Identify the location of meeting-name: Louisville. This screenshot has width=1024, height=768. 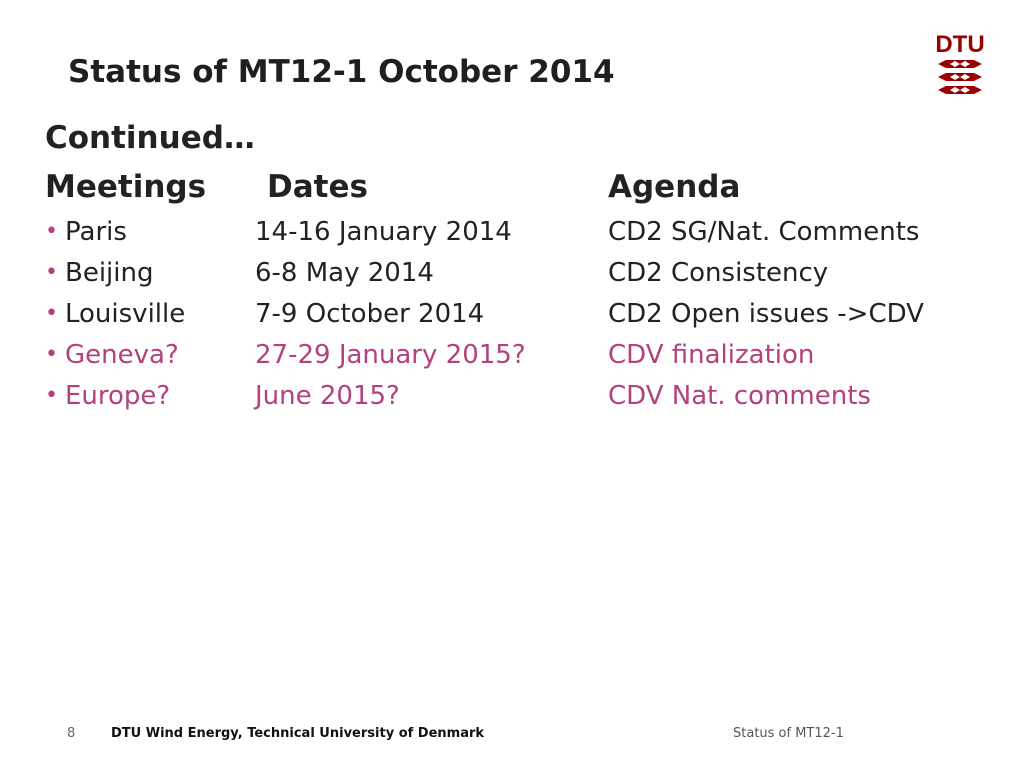
(125, 314).